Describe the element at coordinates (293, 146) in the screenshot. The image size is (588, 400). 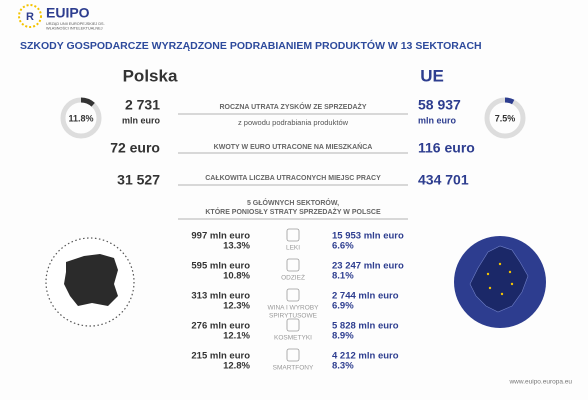
I see `metric-label: KWOTY W EURO UTRACONE NA MIESZKAŃCA` at that location.